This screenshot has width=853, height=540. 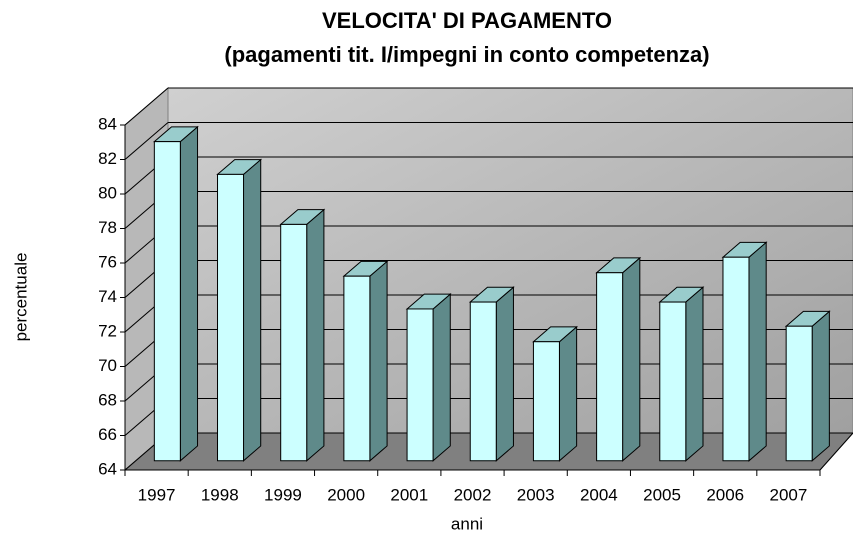 What do you see at coordinates (157, 494) in the screenshot?
I see `x-tick-label: 1997` at bounding box center [157, 494].